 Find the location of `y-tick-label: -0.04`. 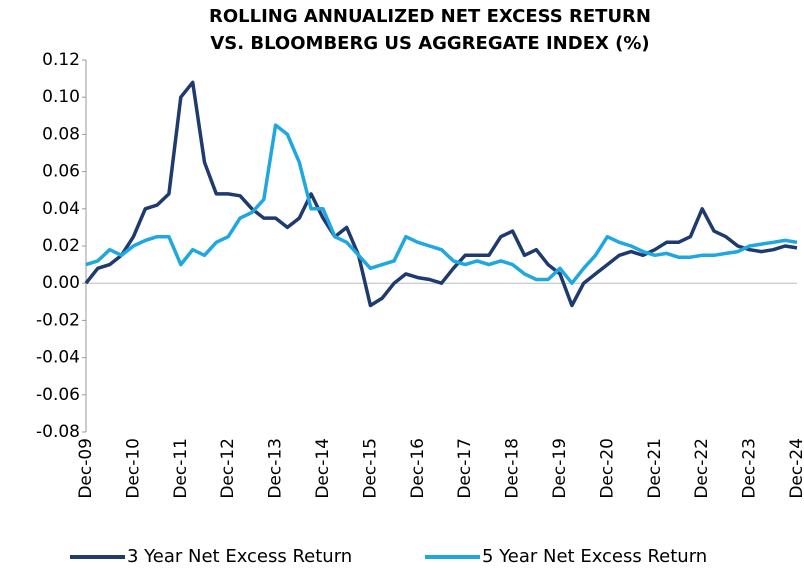

y-tick-label: -0.04 is located at coordinates (58, 358).